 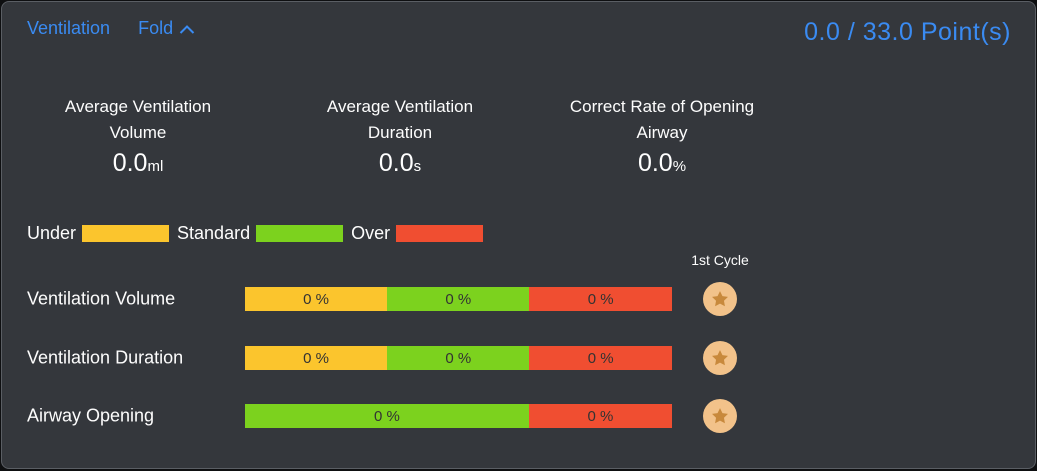 I want to click on stat-unit: %, so click(x=679, y=166).